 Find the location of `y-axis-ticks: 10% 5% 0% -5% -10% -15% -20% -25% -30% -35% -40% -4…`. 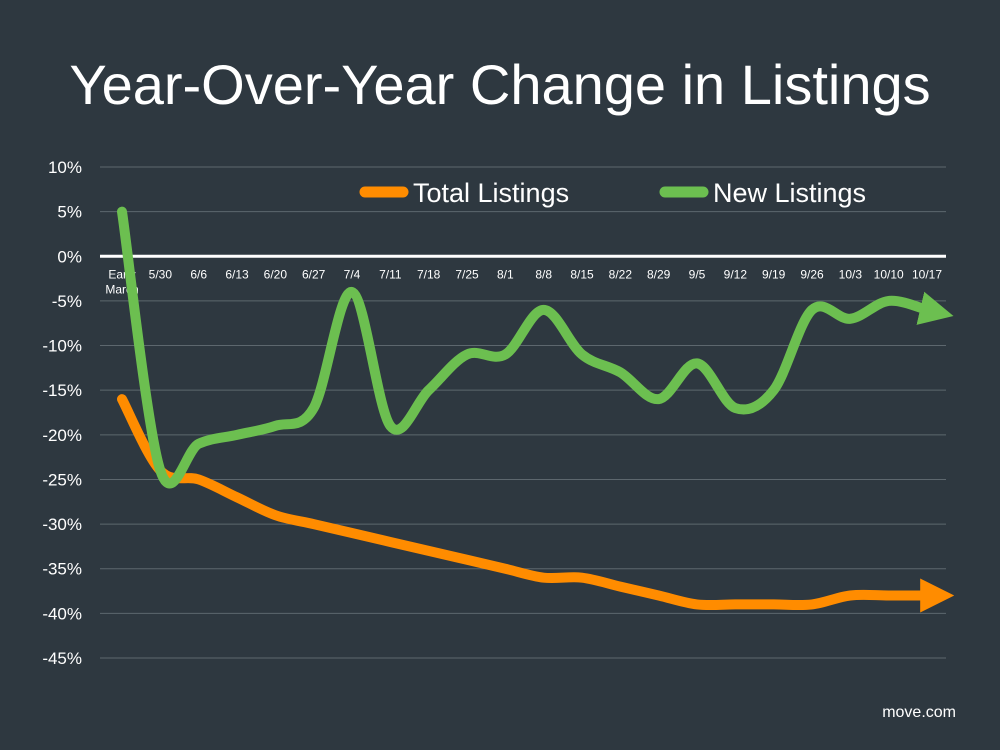

y-axis-ticks: 10% 5% 0% -5% -10% -15% -20% -25% -30% -35% -40% -4… is located at coordinates (62, 413).